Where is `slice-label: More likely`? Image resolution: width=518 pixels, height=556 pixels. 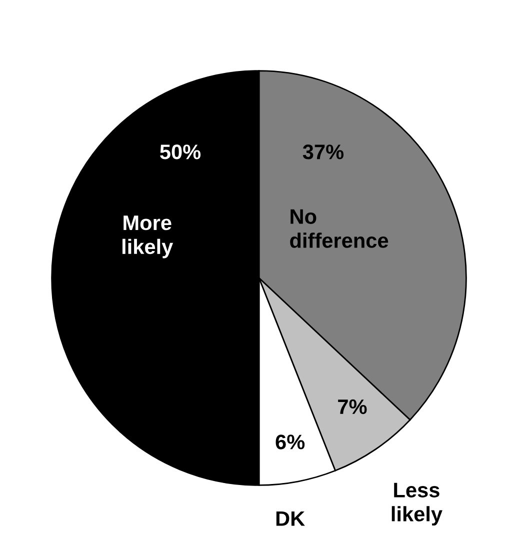 slice-label: More likely is located at coordinates (148, 237).